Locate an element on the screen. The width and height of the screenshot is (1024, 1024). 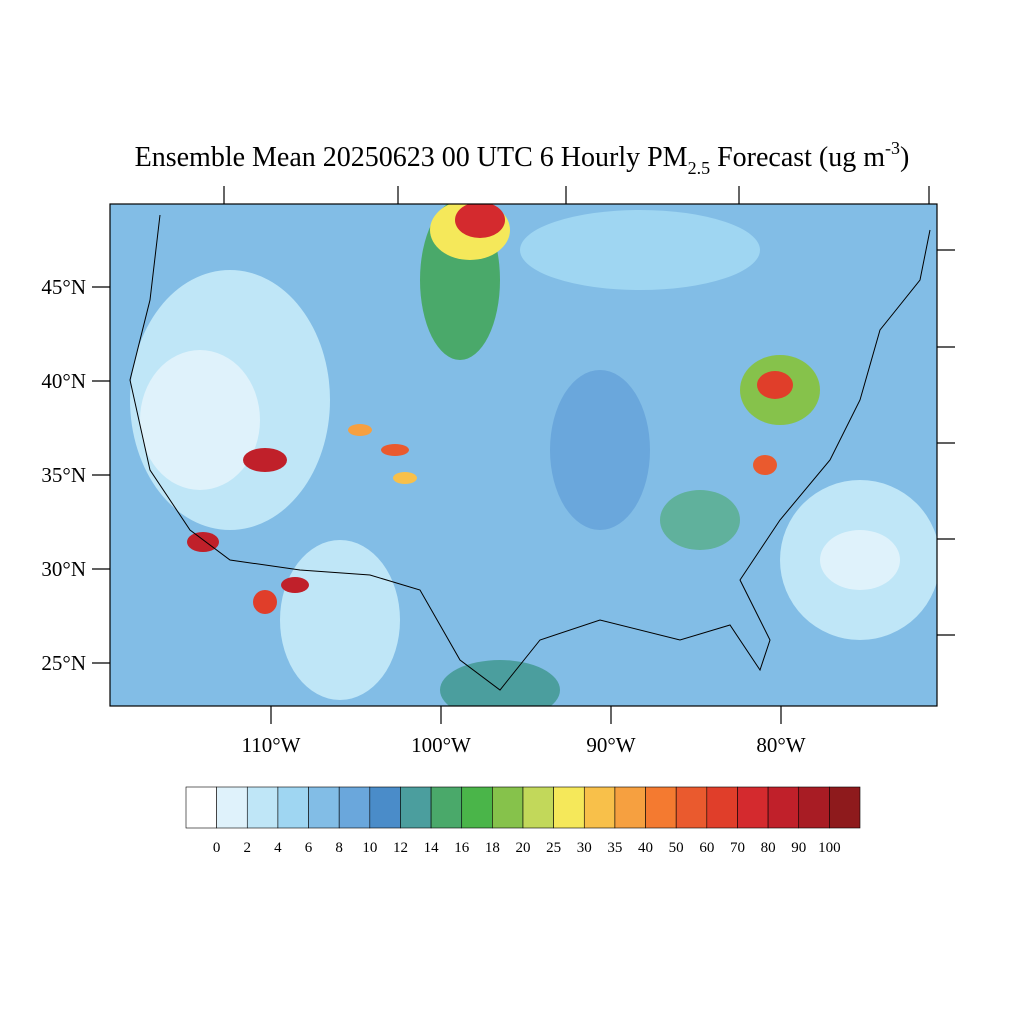
colorbar-label: 18 is located at coordinates (492, 848).